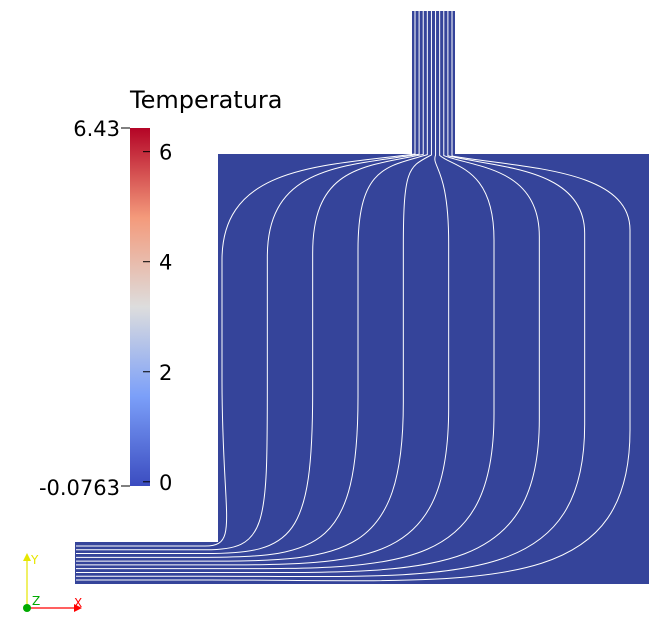  What do you see at coordinates (34, 560) in the screenshot?
I see `y-axis-label: Y` at bounding box center [34, 560].